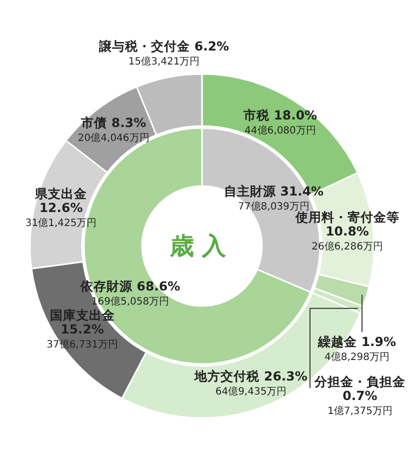 The height and width of the screenshot is (457, 410). I want to click on slice-label: 繰越金 1.9%, so click(356, 341).